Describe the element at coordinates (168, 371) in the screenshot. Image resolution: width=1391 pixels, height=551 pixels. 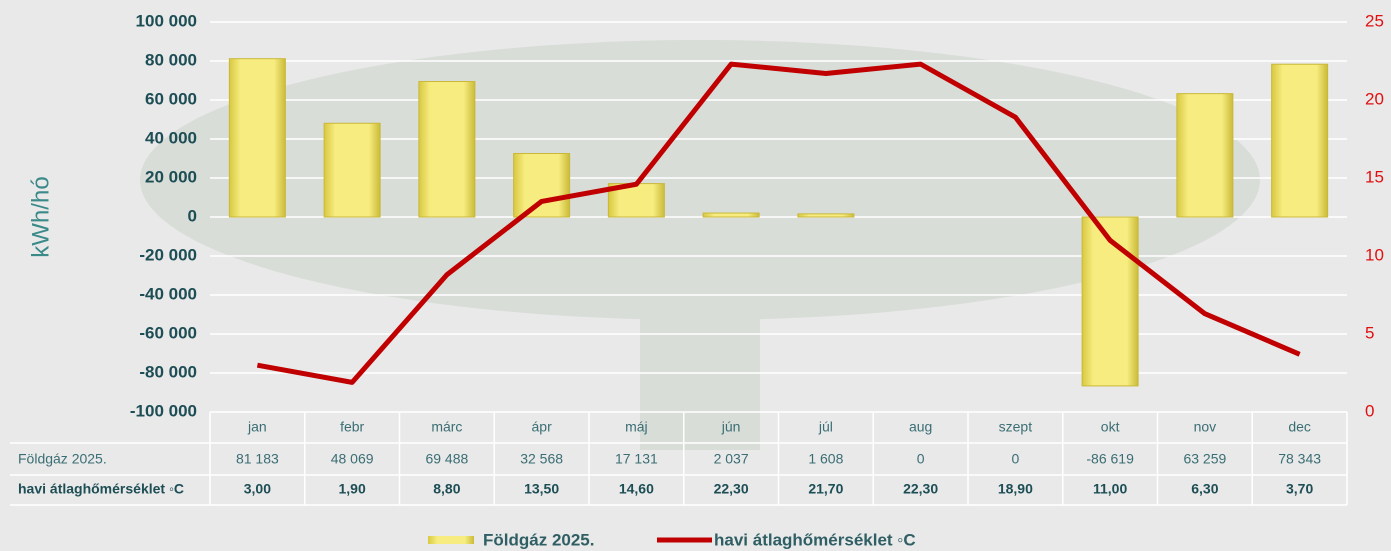
I see `y-tick-label: -80 000` at that location.